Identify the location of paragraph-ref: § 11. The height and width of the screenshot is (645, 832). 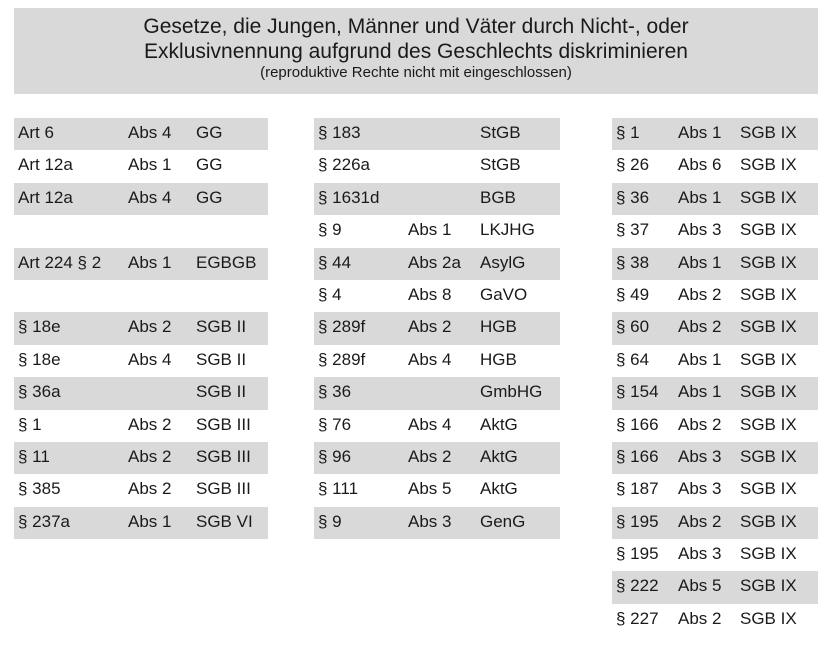
(34, 456).